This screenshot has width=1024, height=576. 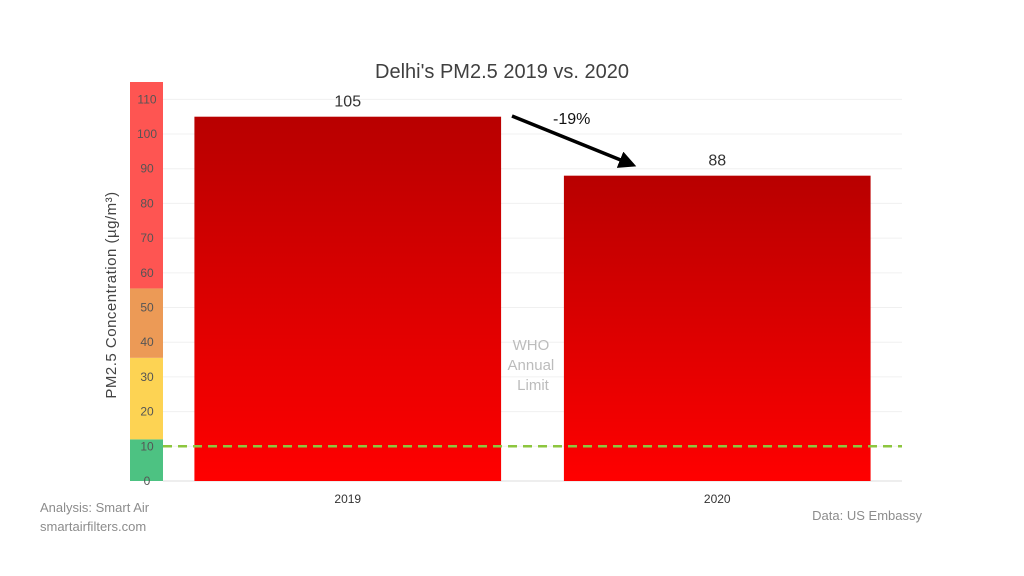 I want to click on change-arrow, so click(x=574, y=141).